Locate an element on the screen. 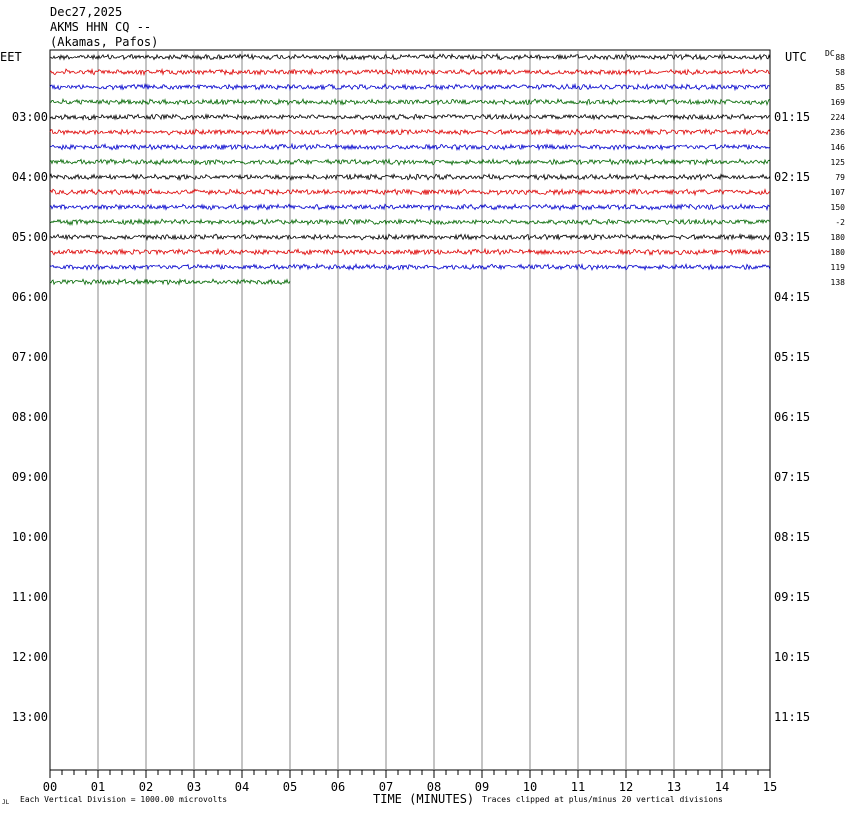 Image resolution: width=850 pixels, height=814 pixels. dc-offset-value: 224 is located at coordinates (838, 117).